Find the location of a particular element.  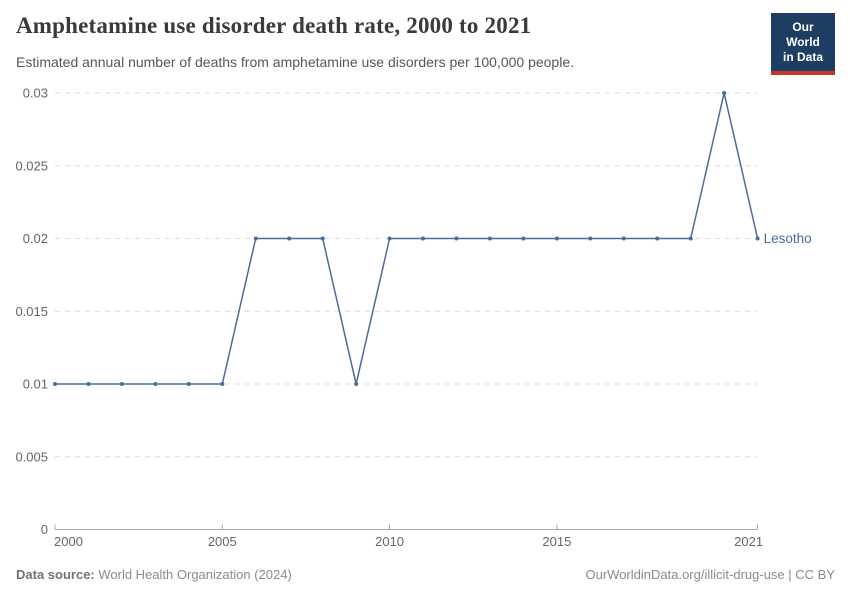

data-source-label: Data source: is located at coordinates (55, 574).